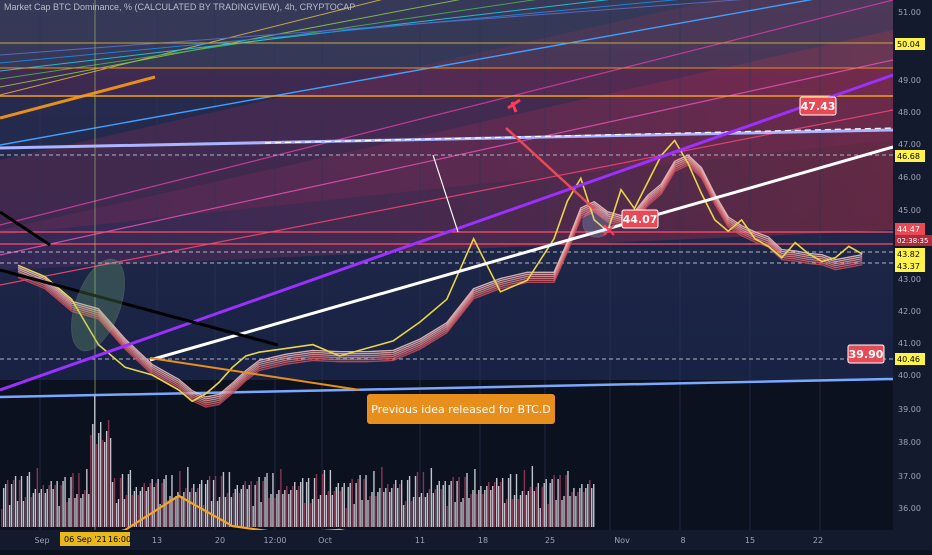 Image resolution: width=932 pixels, height=555 pixels. I want to click on price-tag-label: 46.68, so click(908, 156).